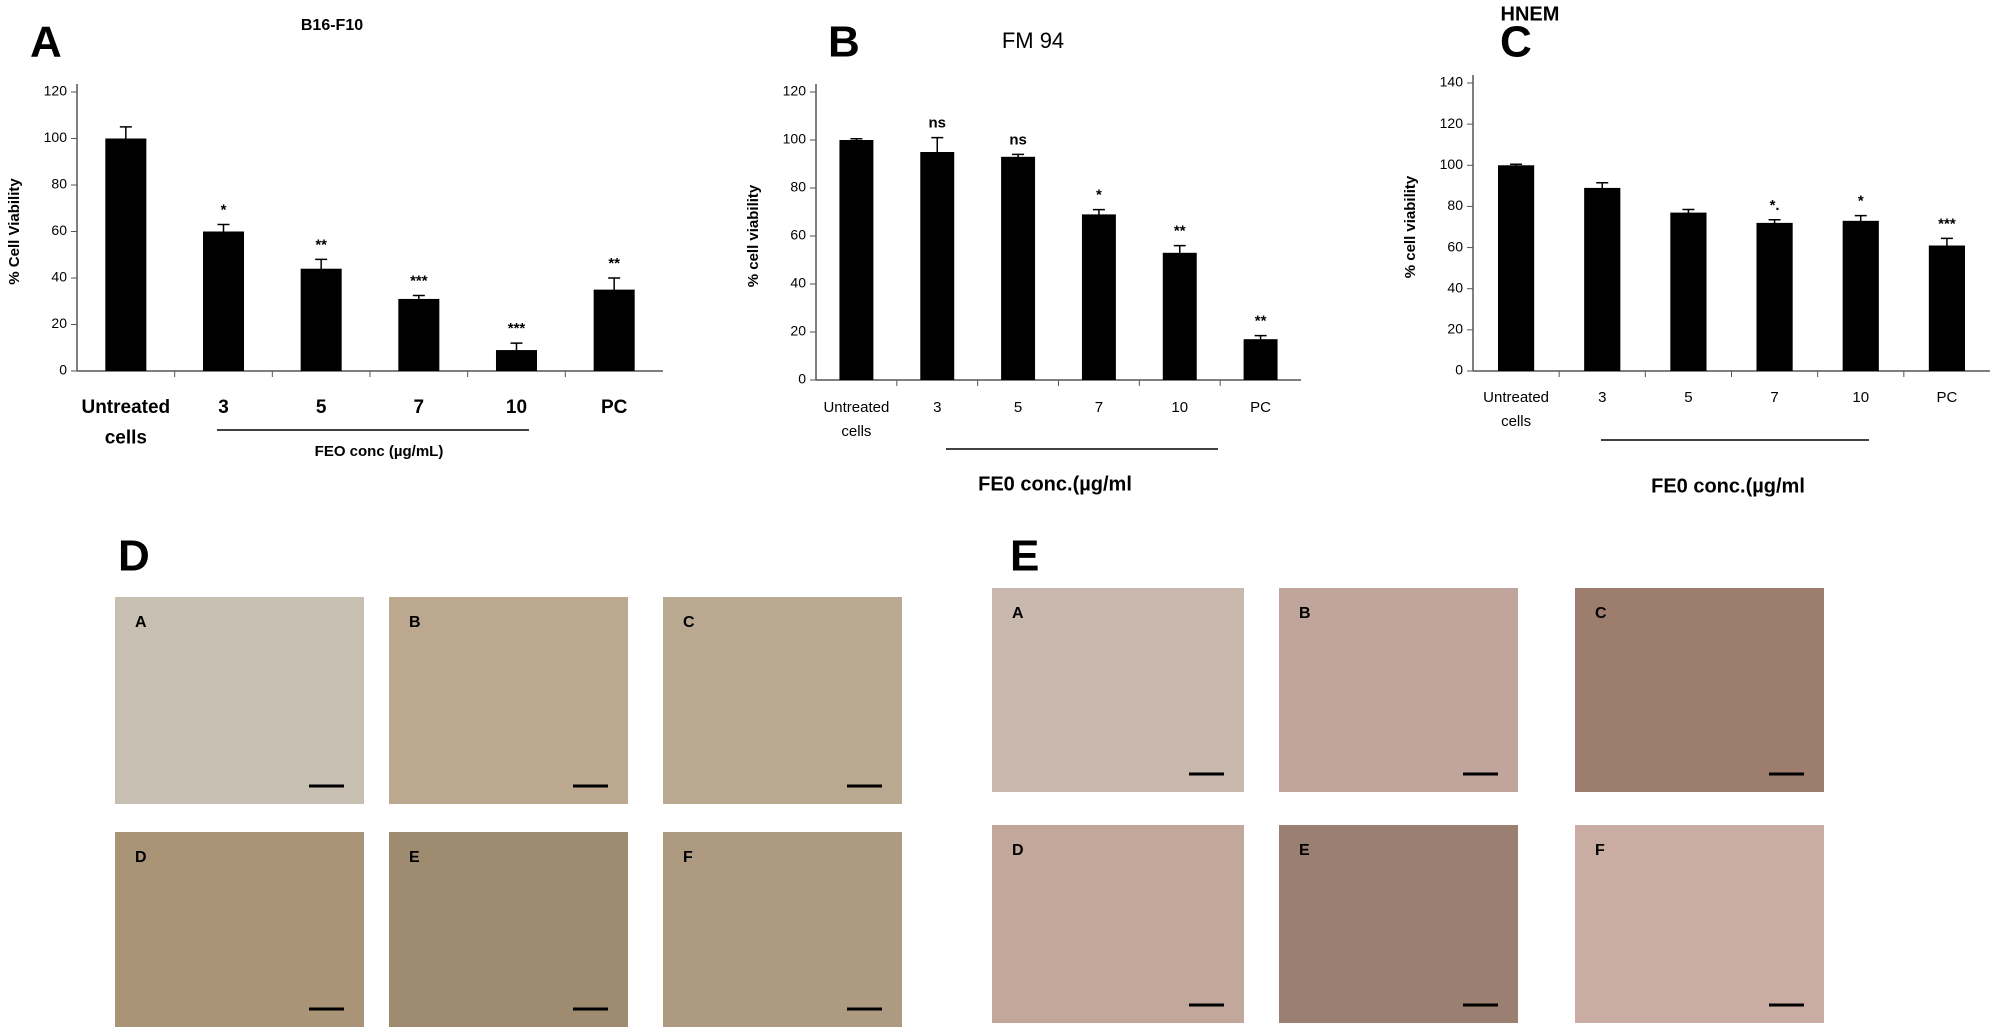  Describe the element at coordinates (1775, 205) in the screenshot. I see `significance-label: *.` at that location.